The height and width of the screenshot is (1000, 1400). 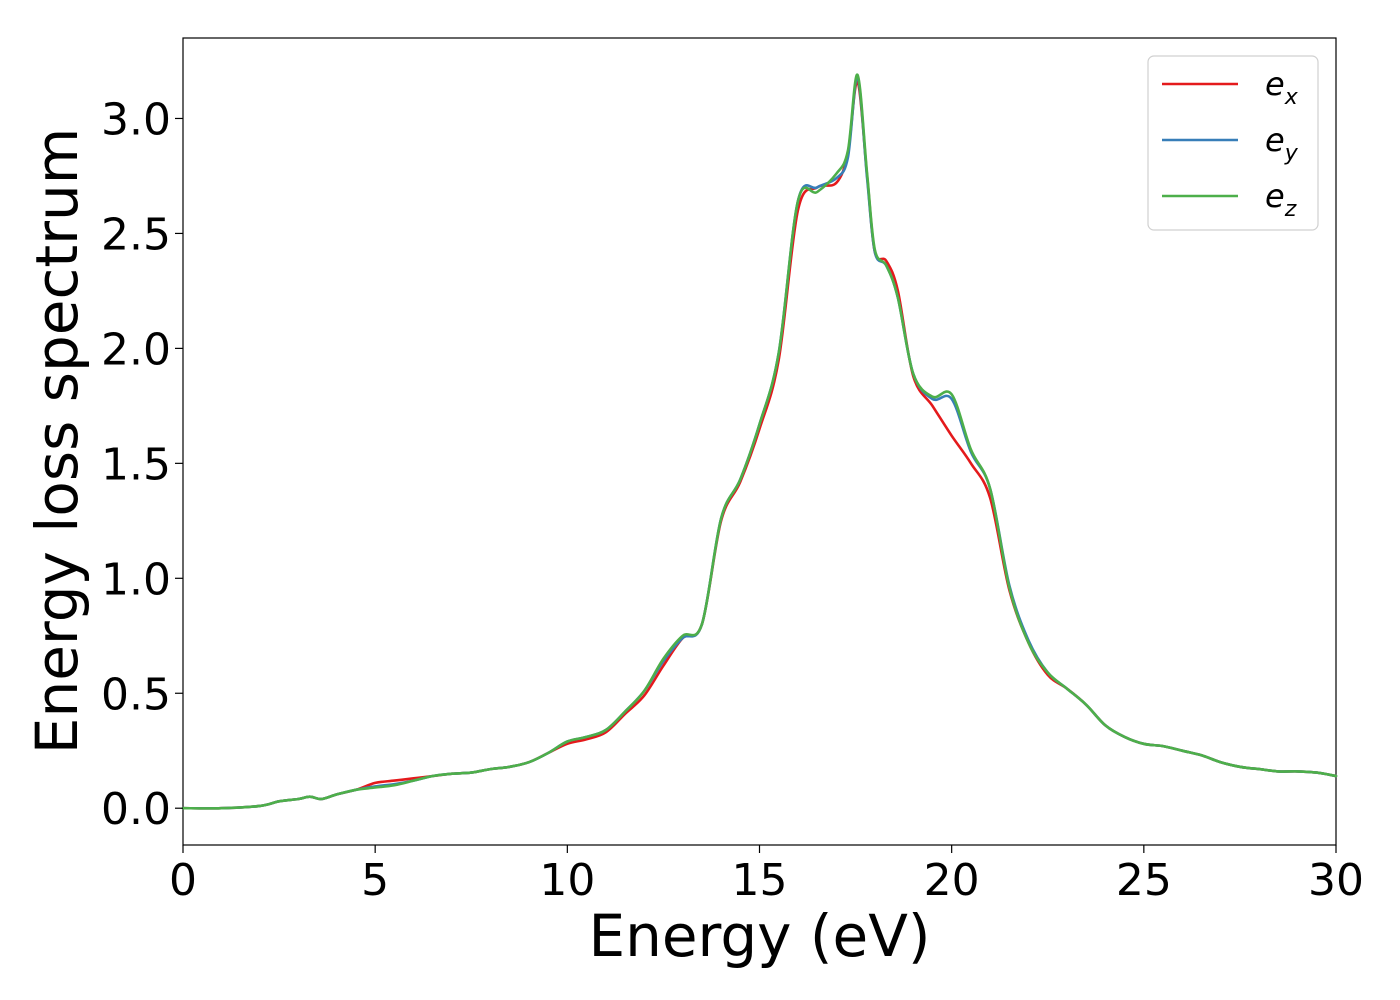 I want to click on x-axis-label: Energy (eV), so click(x=759, y=936).